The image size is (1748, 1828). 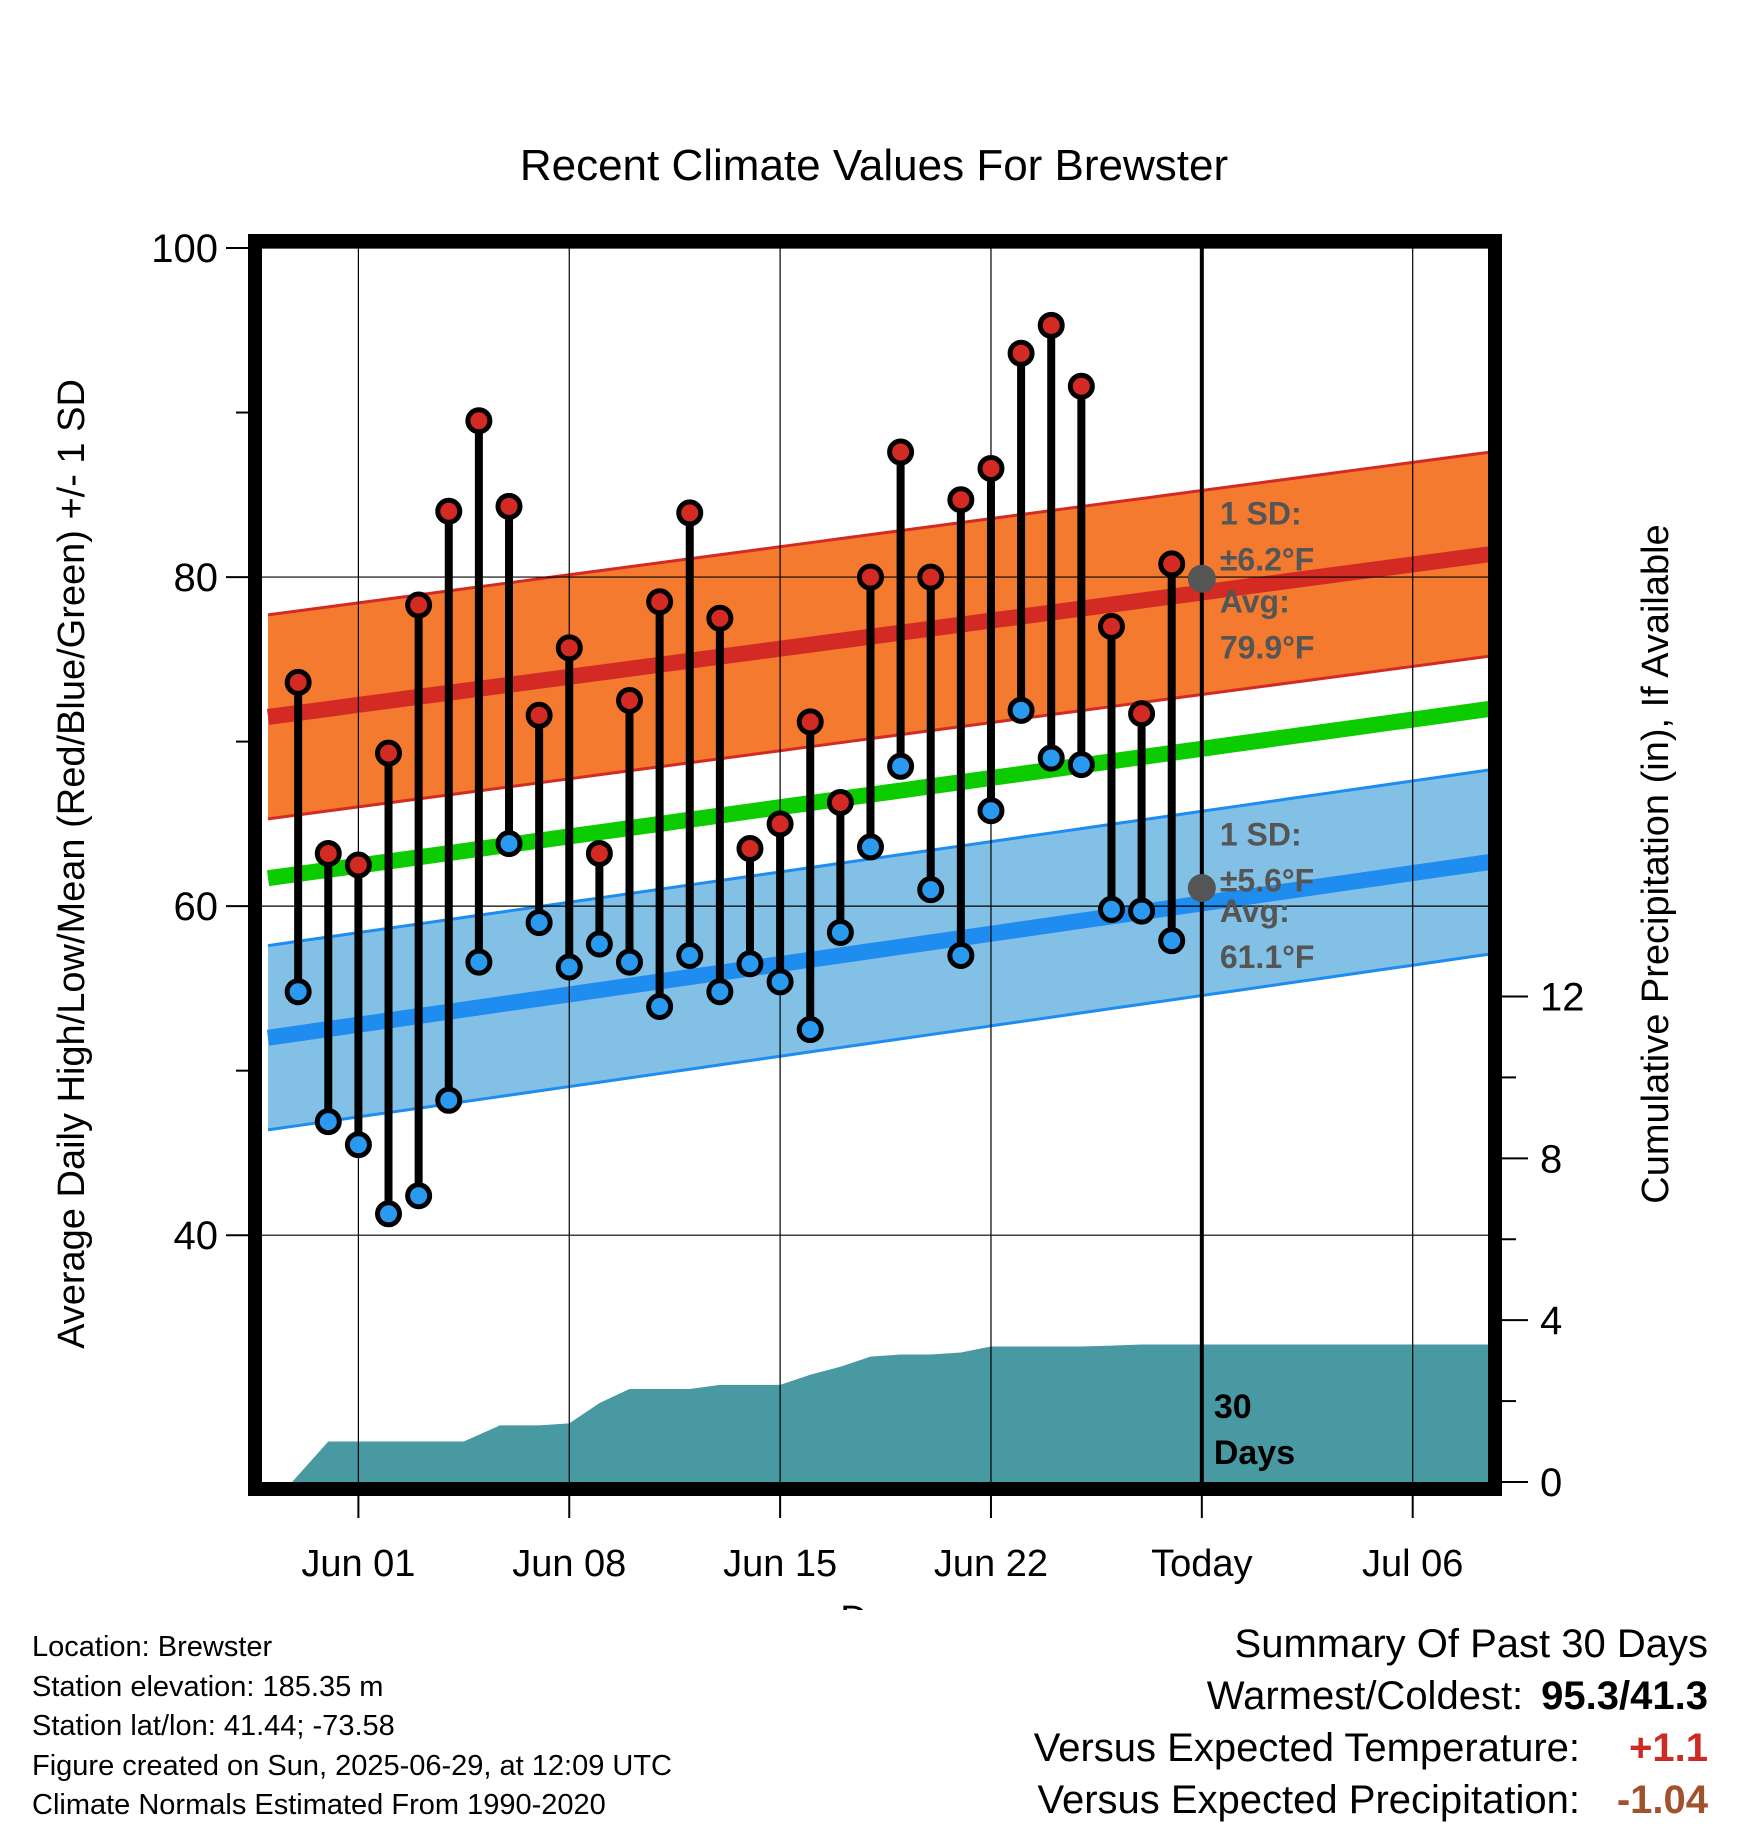 What do you see at coordinates (196, 1236) in the screenshot?
I see `y-tick-label: 40` at bounding box center [196, 1236].